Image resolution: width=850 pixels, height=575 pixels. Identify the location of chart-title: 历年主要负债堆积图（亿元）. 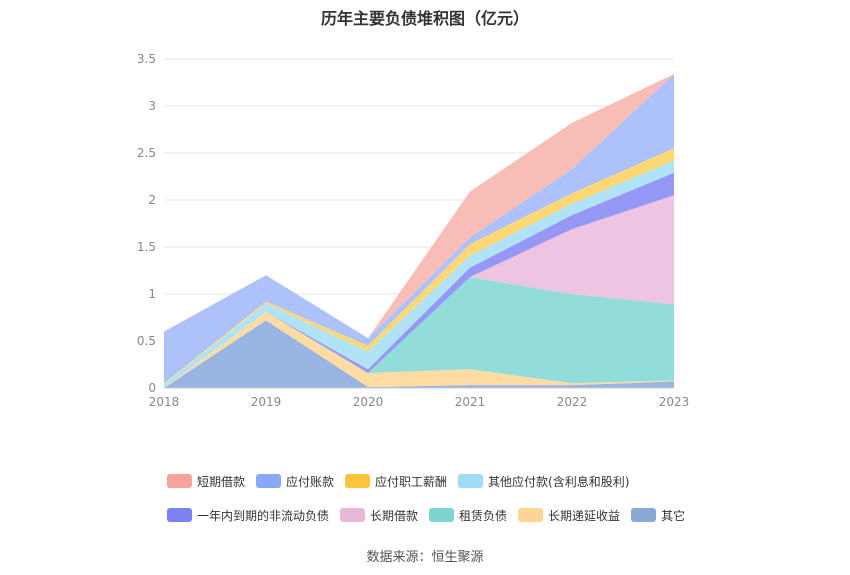
(424, 18).